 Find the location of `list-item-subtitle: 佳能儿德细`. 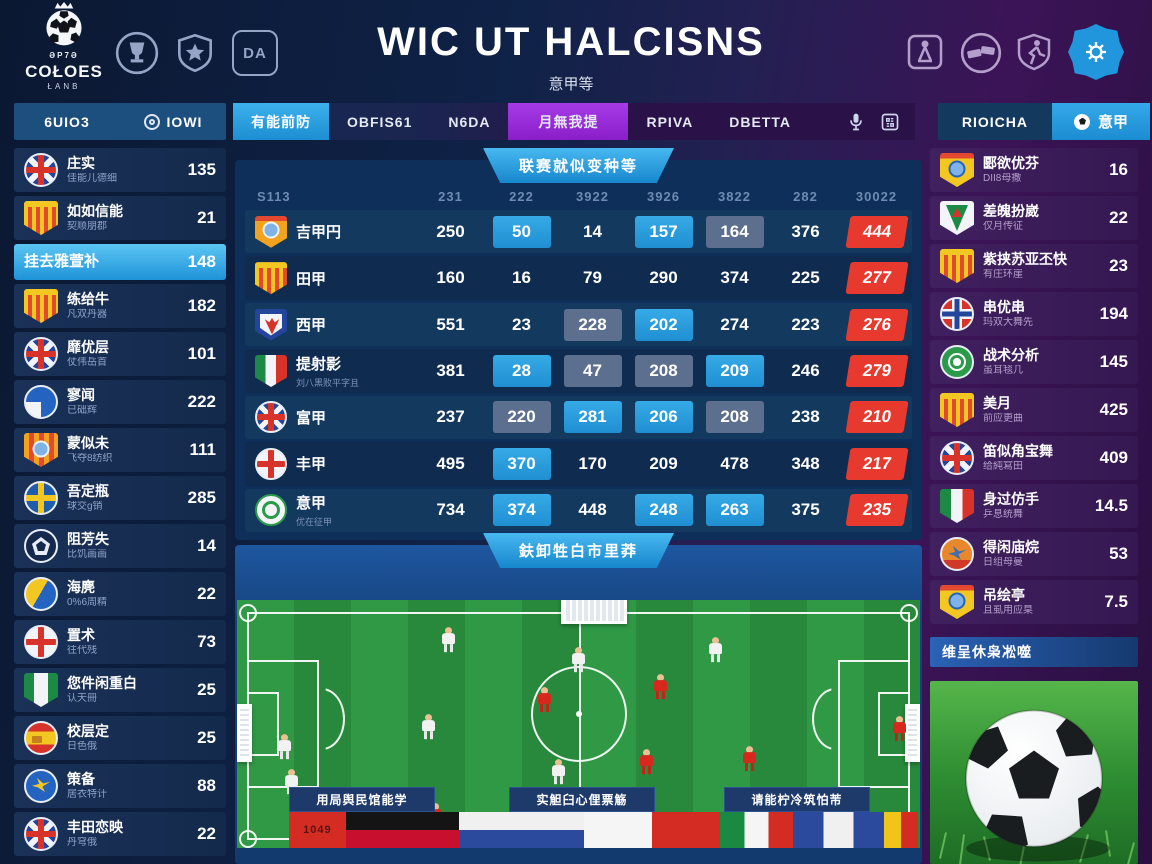

list-item-subtitle: 佳能儿德细 is located at coordinates (92, 179).